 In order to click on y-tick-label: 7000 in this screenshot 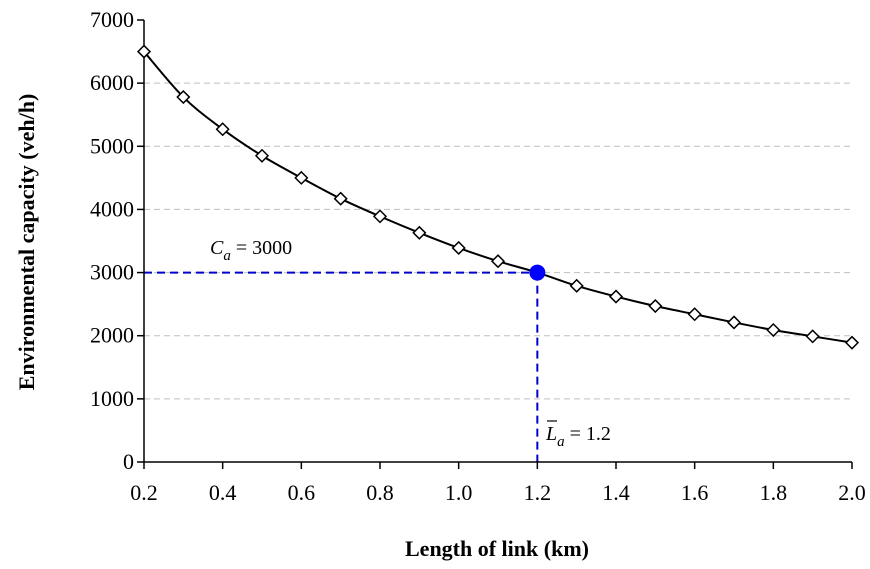, I will do `click(112, 19)`.